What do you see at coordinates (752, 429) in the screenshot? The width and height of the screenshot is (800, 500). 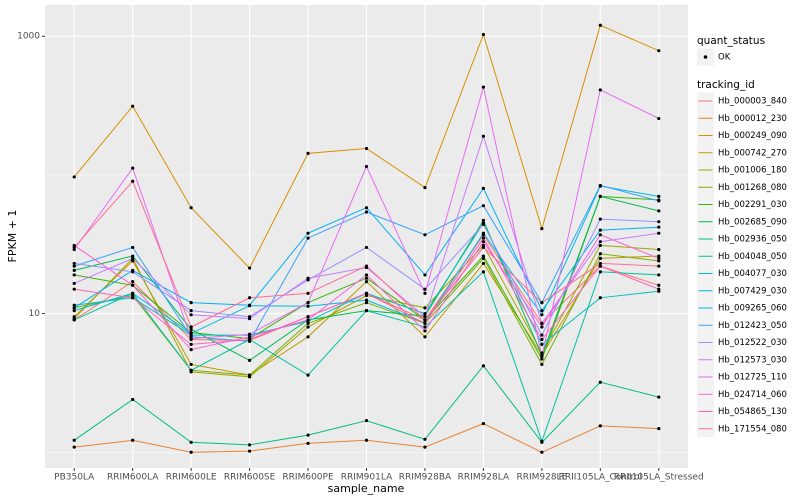 I see `legend-label: Hb_171554_080` at bounding box center [752, 429].